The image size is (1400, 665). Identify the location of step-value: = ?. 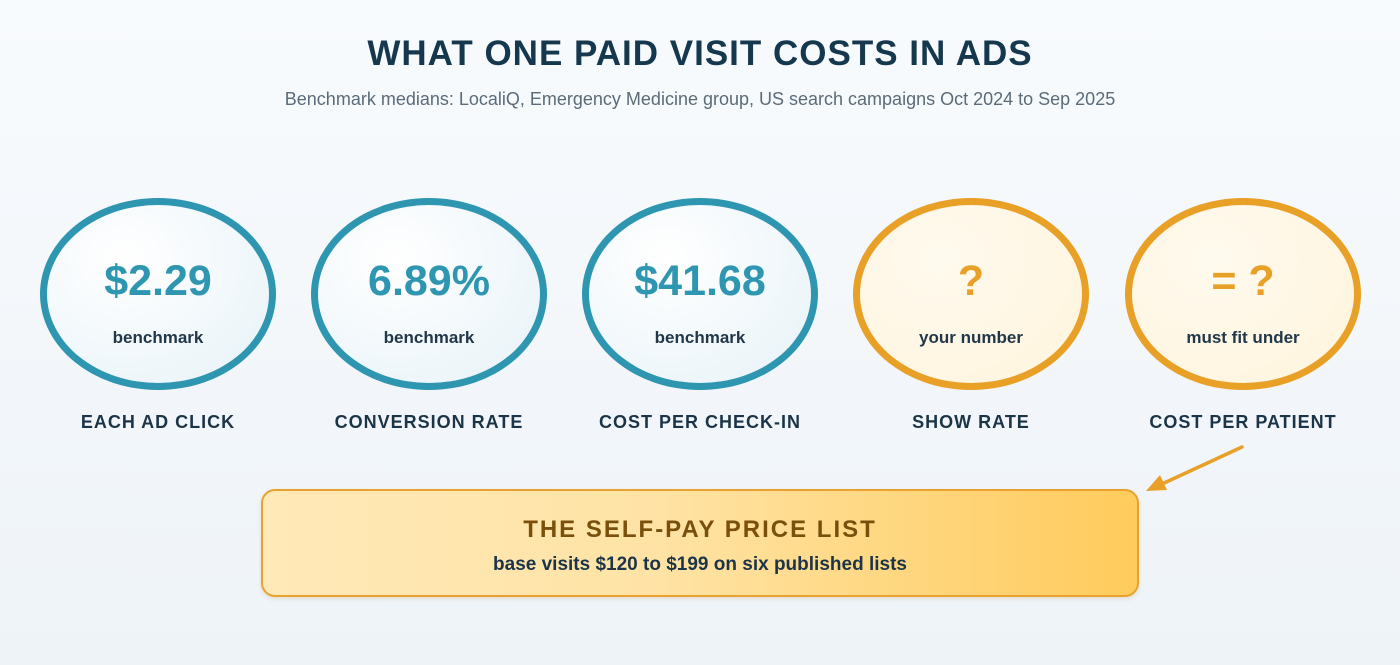
(1243, 281).